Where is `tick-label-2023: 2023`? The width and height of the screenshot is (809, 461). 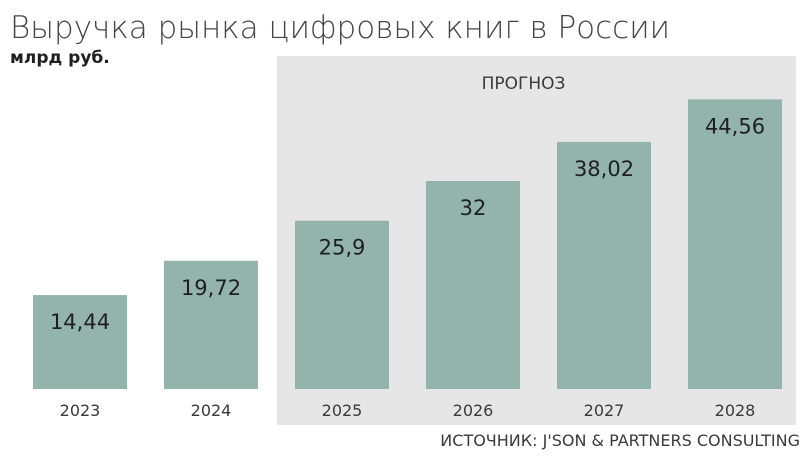 tick-label-2023: 2023 is located at coordinates (80, 410).